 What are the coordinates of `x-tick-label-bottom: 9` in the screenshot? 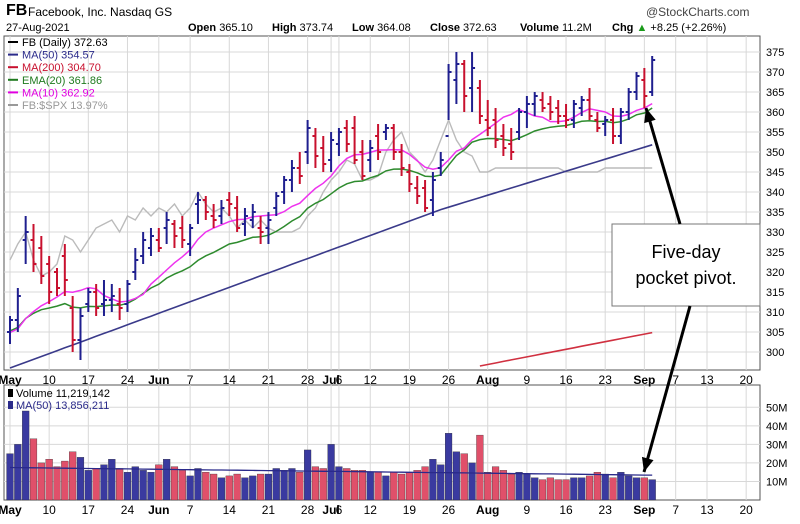 It's located at (527, 510).